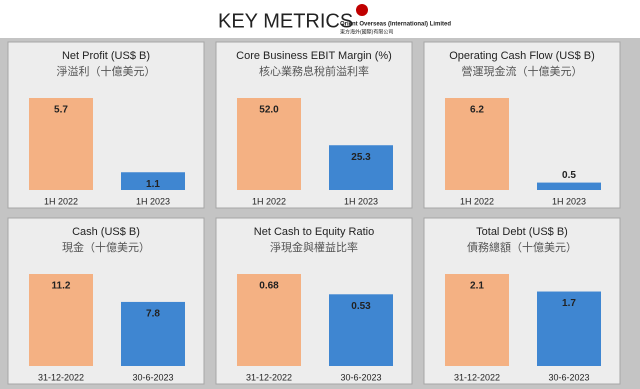  What do you see at coordinates (61, 286) in the screenshot?
I see `data-label: 11.2` at bounding box center [61, 286].